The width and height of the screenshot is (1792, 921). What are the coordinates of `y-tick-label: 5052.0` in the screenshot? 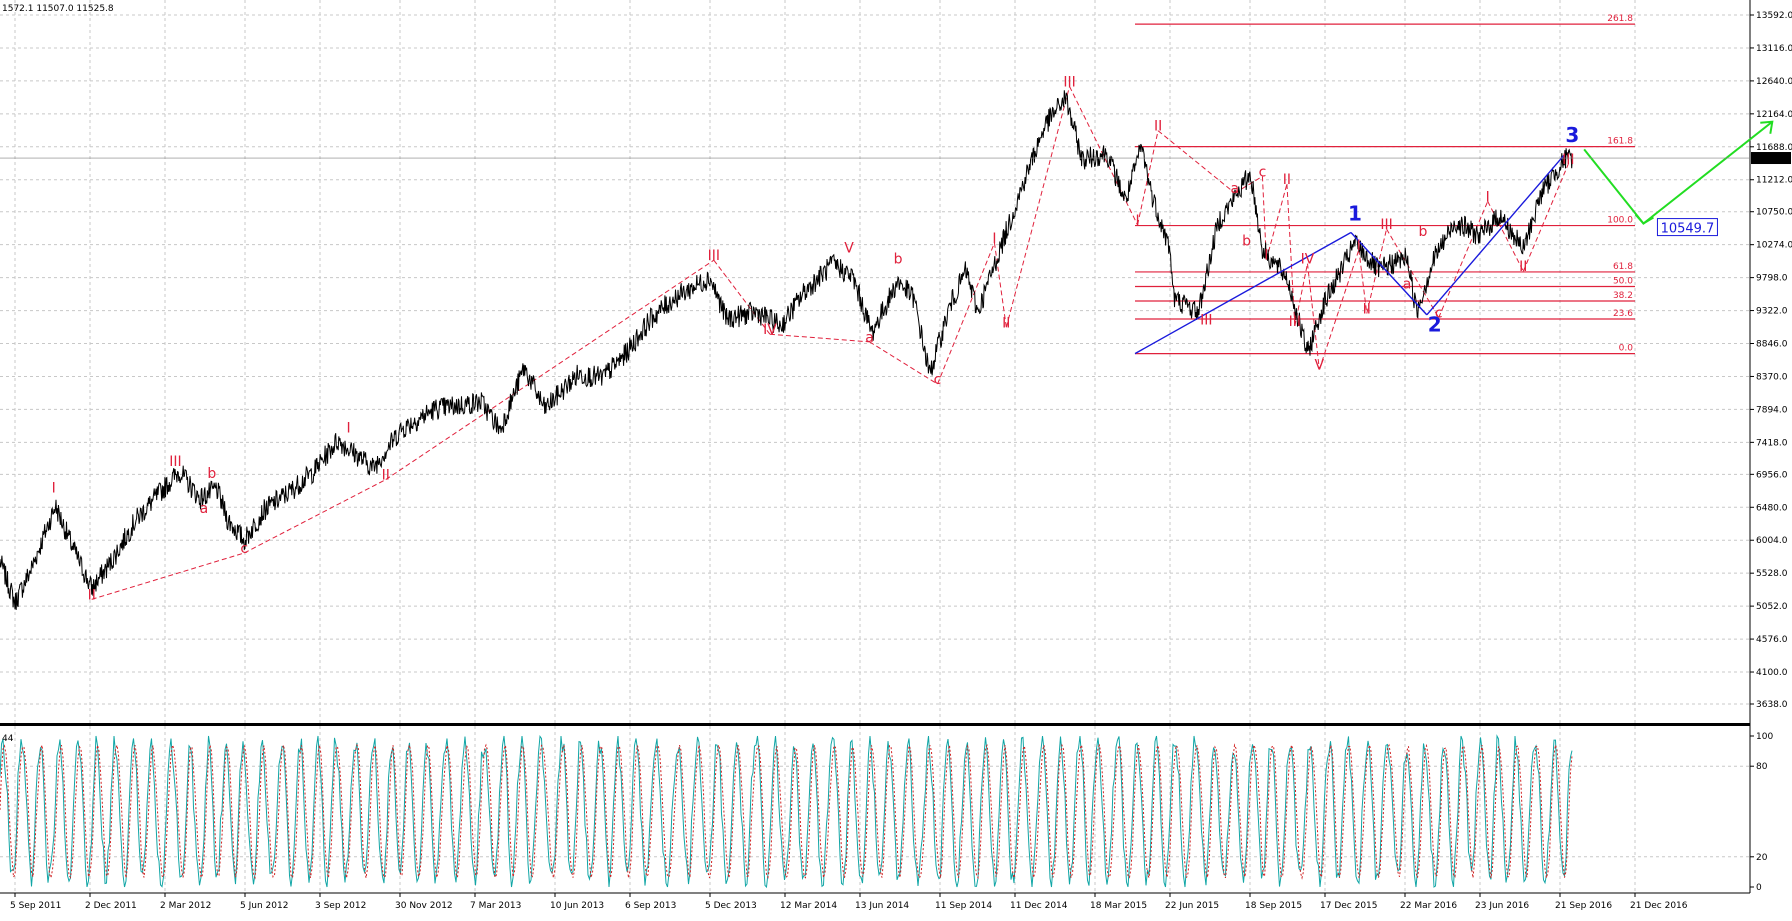 It's located at (1772, 607).